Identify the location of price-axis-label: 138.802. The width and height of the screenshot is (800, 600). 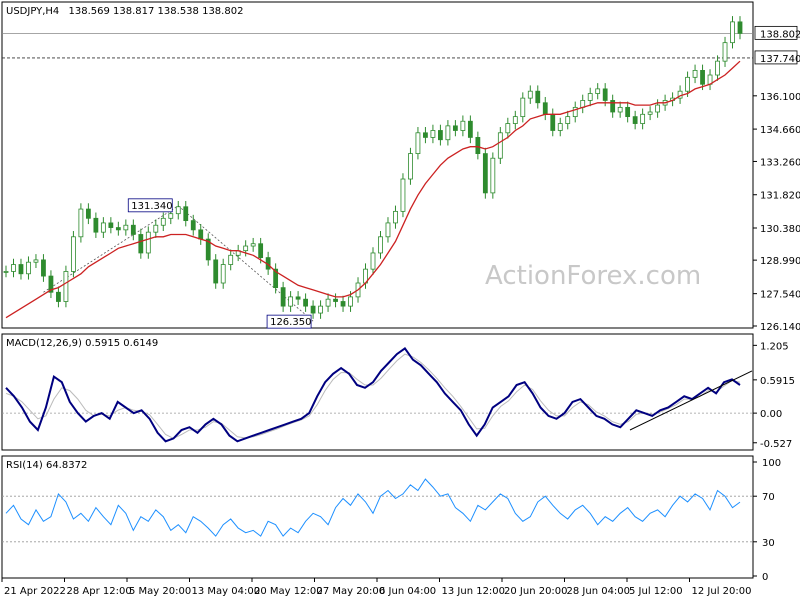
(780, 34).